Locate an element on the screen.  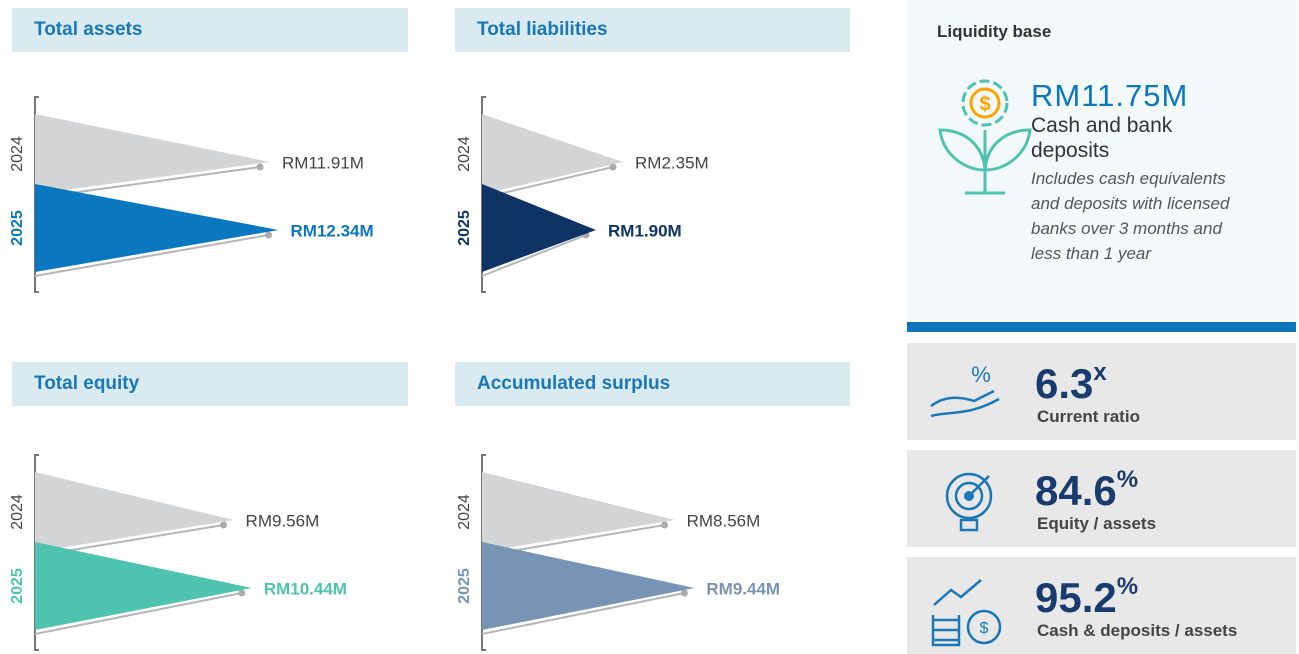
chart-title: Total liabilities is located at coordinates (652, 30).